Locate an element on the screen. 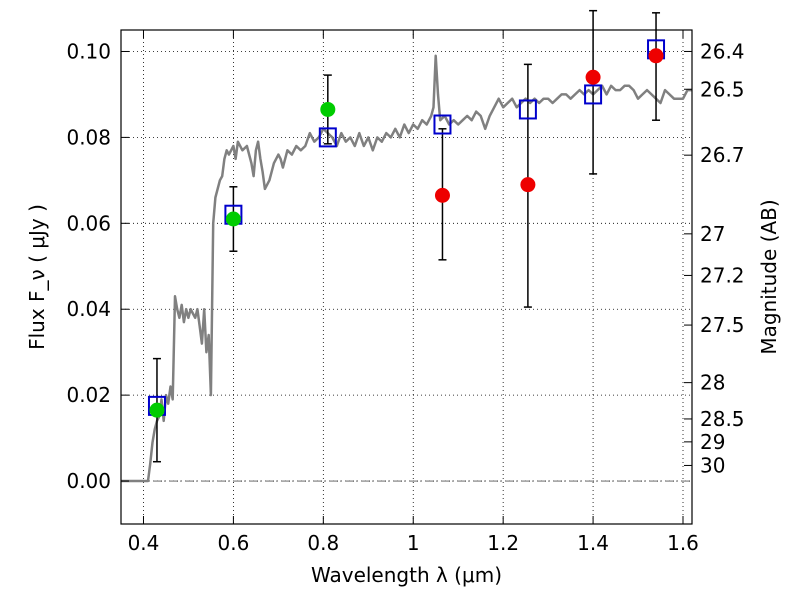  magnitude-tick-label: 27.5 is located at coordinates (722, 325).